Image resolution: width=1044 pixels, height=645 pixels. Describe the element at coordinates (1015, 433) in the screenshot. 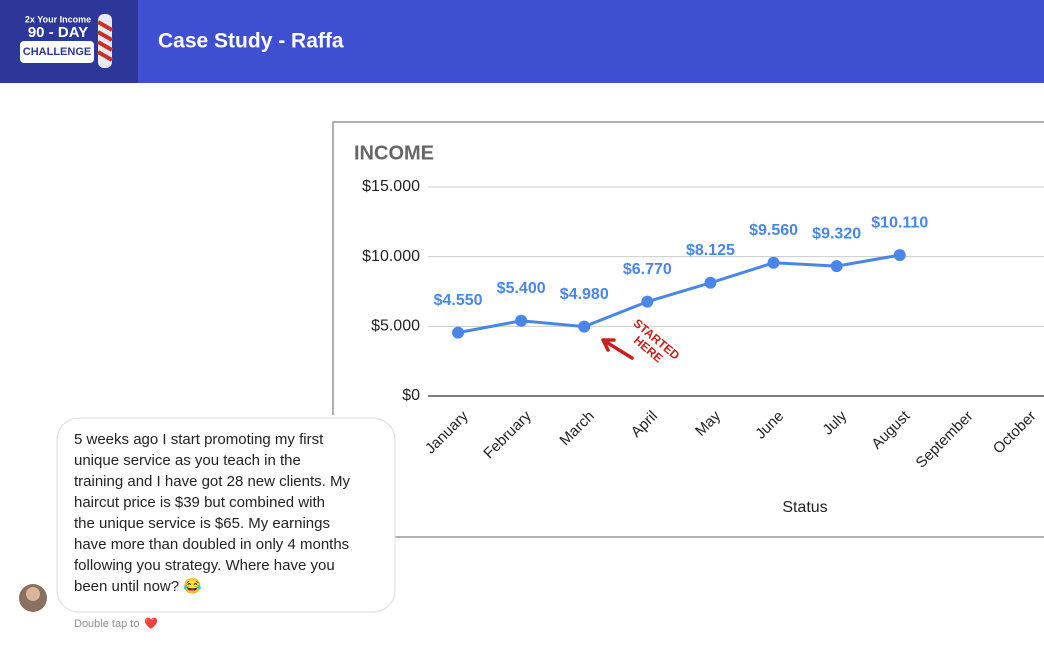

I see `x-tick-label: October` at that location.